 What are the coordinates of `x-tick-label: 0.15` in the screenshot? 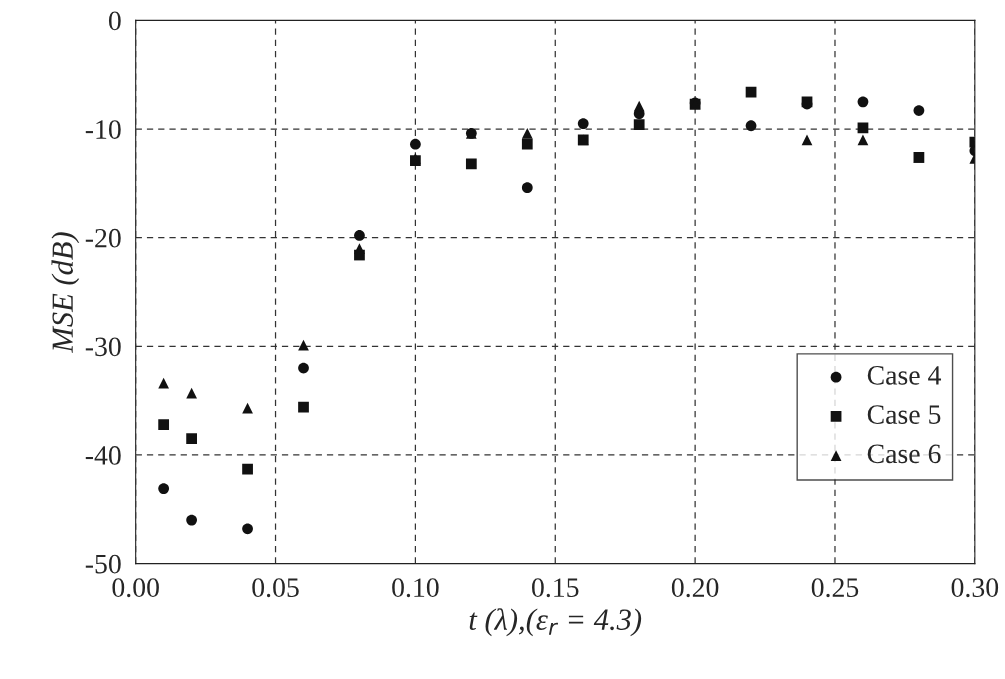 It's located at (555, 588).